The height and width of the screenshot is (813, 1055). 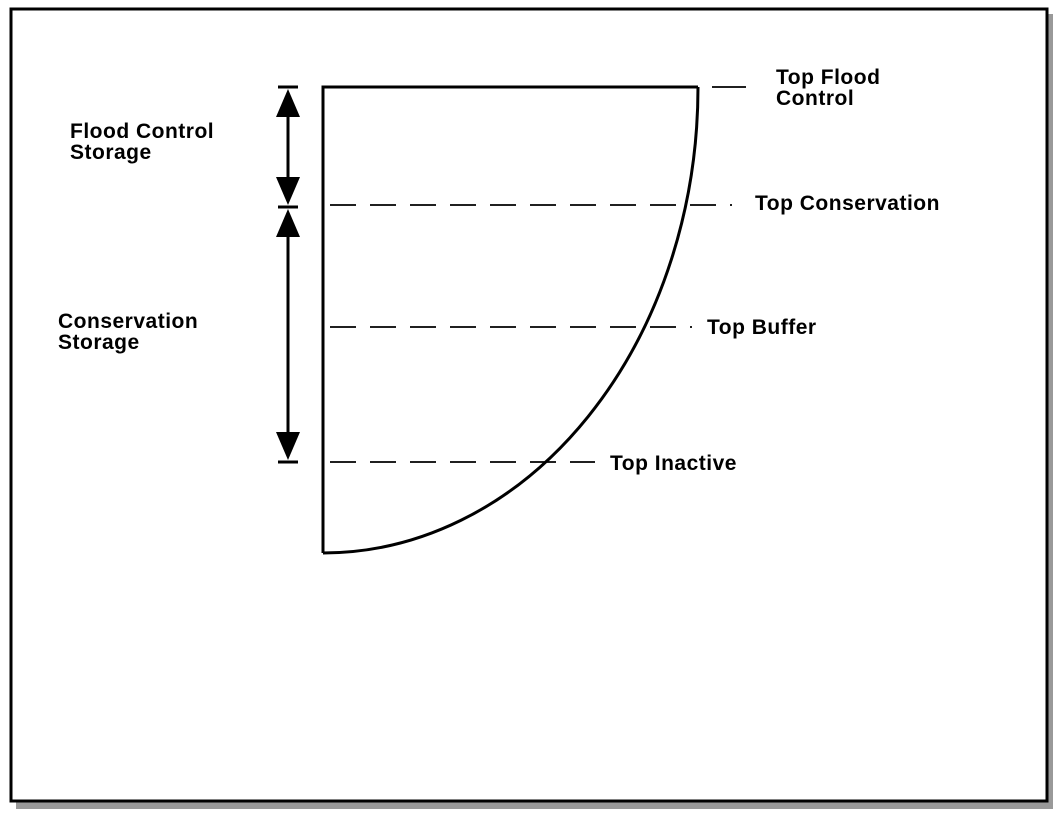 I want to click on zone-label: Flood Control Storage, so click(x=142, y=142).